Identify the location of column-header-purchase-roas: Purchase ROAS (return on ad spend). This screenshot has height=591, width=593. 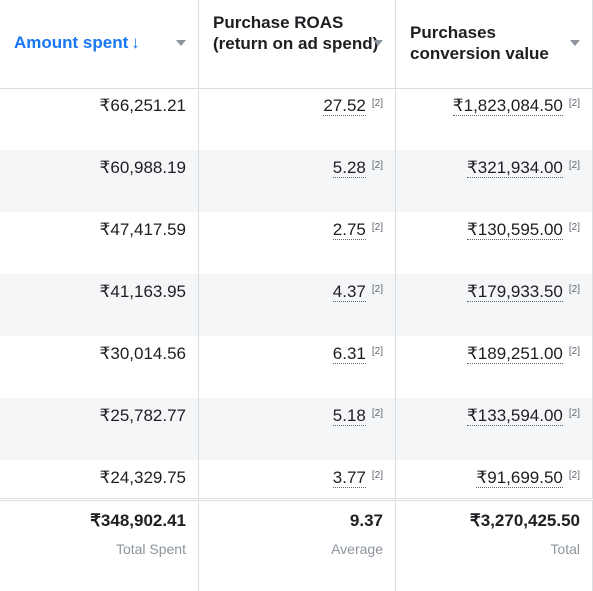
(297, 44).